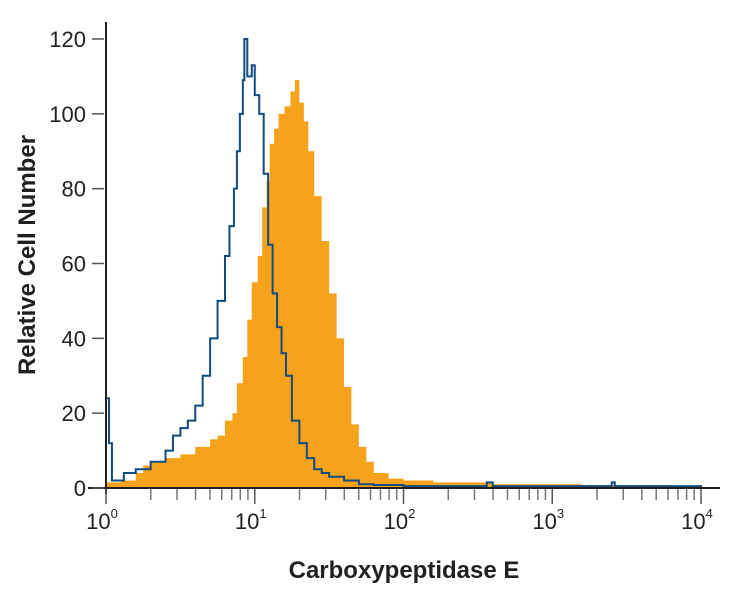 The image size is (731, 594). Describe the element at coordinates (74, 264) in the screenshot. I see `y-tick-label: 60` at that location.